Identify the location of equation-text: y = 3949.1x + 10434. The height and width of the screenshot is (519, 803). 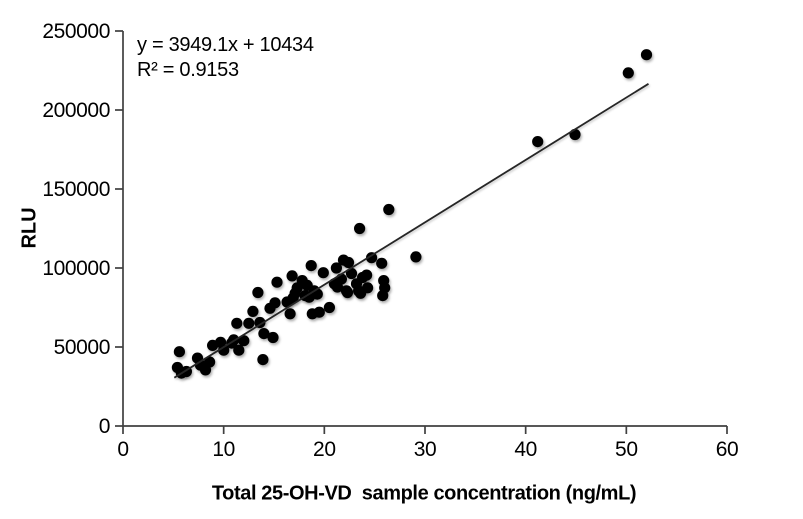
(225, 45).